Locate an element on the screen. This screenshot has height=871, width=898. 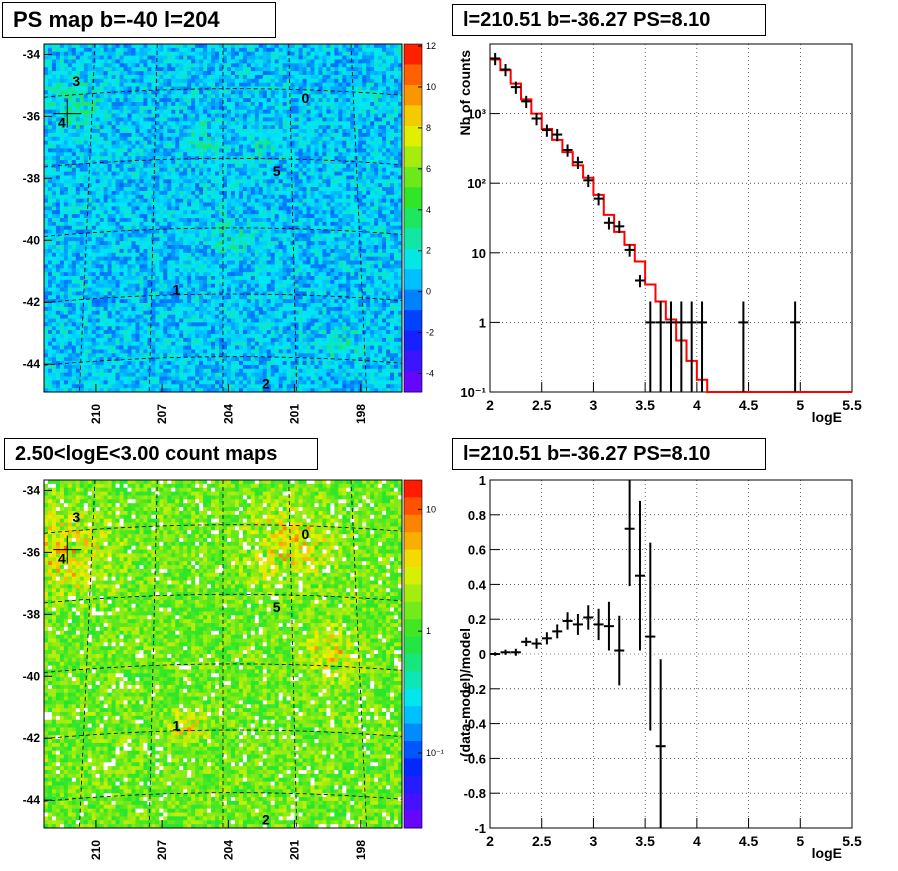
map-0-ytick-label: -40 is located at coordinates (32, 240).